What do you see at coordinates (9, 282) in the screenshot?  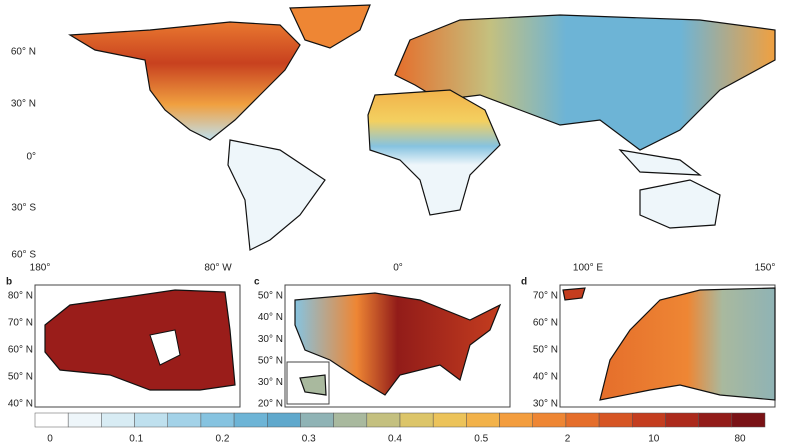 I see `panel-letter: b` at bounding box center [9, 282].